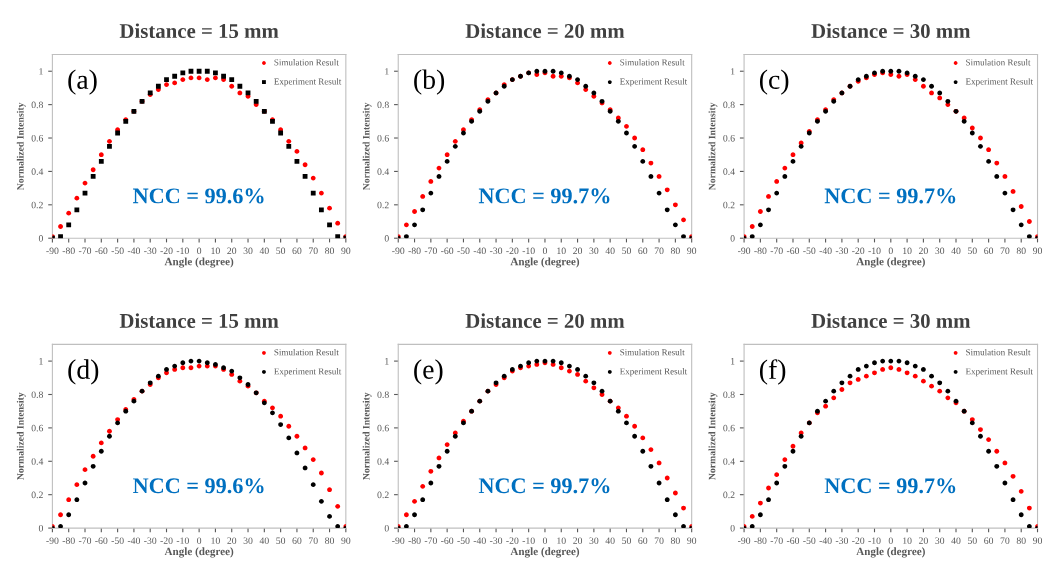 The height and width of the screenshot is (574, 1048). What do you see at coordinates (198, 486) in the screenshot?
I see `annotation: NCC = 99.6%` at bounding box center [198, 486].